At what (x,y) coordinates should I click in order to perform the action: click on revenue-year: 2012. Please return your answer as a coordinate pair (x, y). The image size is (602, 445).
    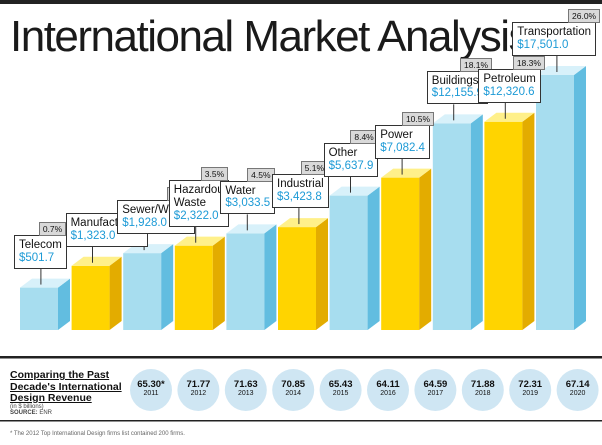
    Looking at the image, I should click on (198, 393).